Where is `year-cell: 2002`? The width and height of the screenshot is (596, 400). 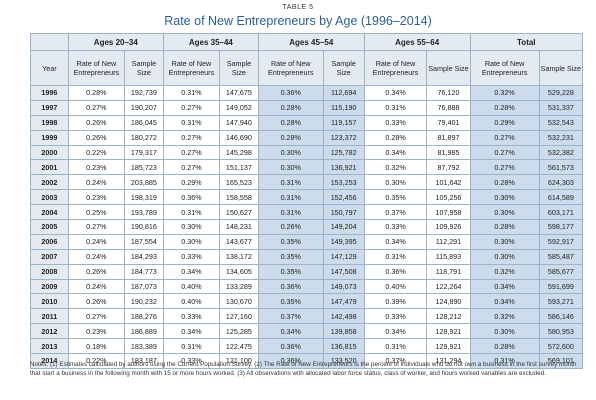 year-cell: 2002 is located at coordinates (49, 182).